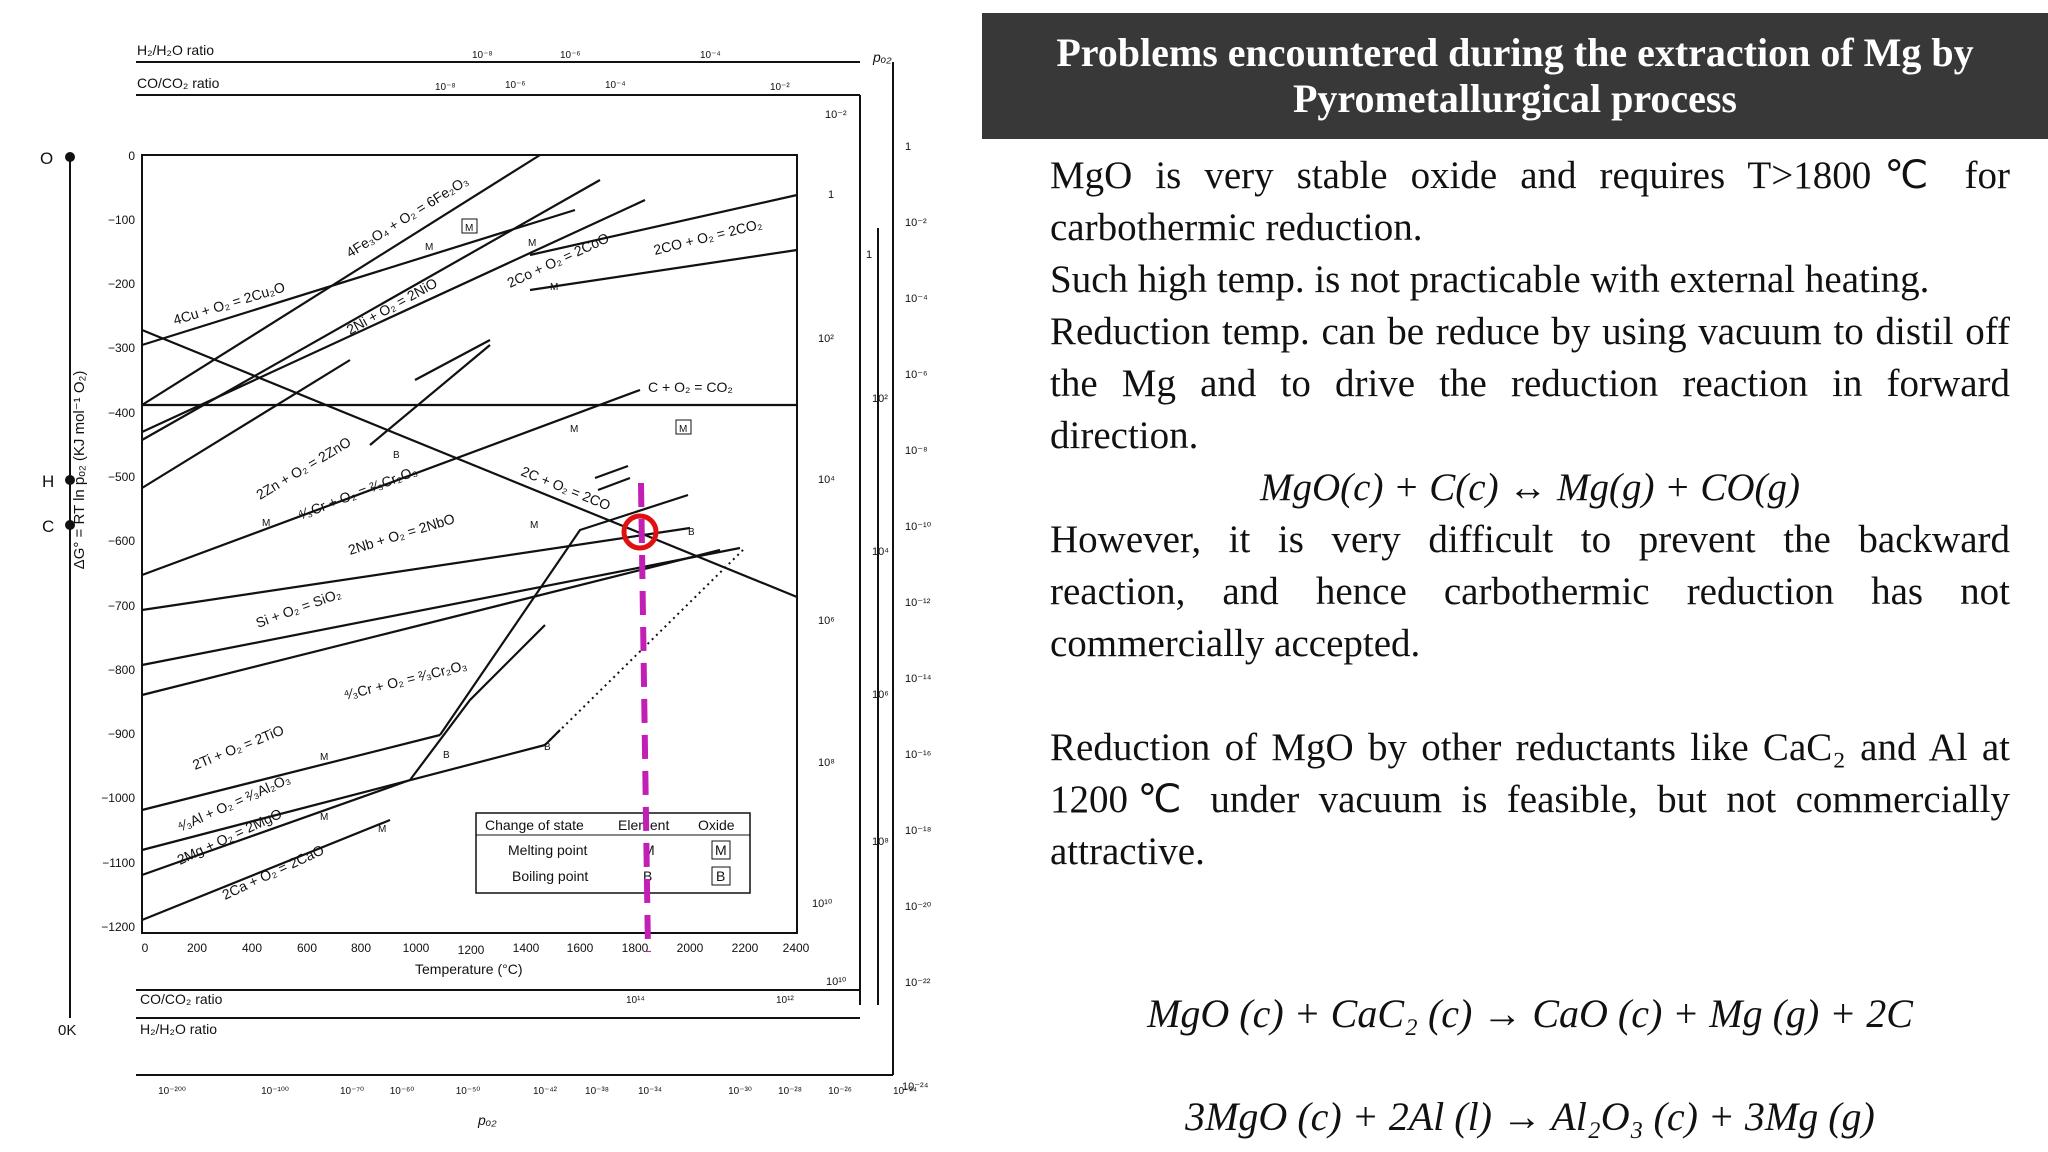 The image size is (2048, 1152). Describe the element at coordinates (79, 470) in the screenshot. I see `y-axis-label: ΔG° = RT ln pₒ₂ (KJ mol⁻¹ O₂)` at that location.